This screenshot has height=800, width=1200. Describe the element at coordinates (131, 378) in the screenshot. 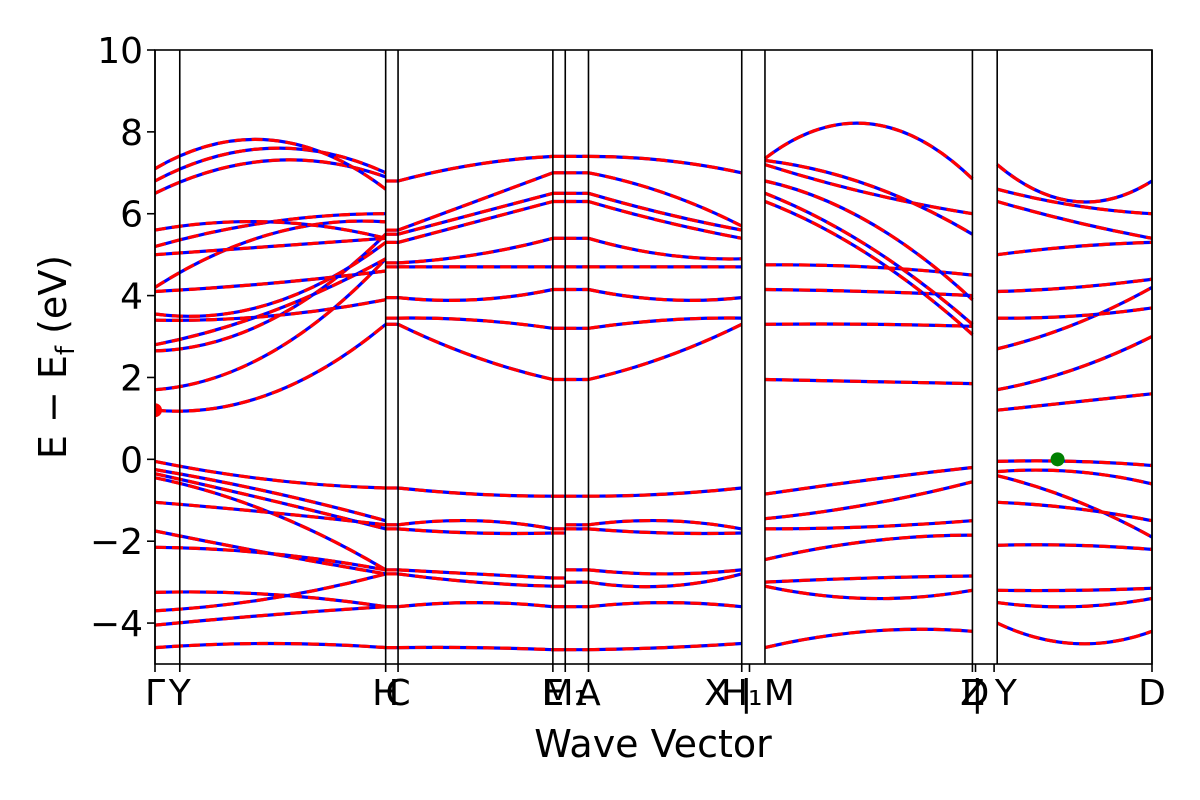

I see `y-tick-label-3: 2` at that location.